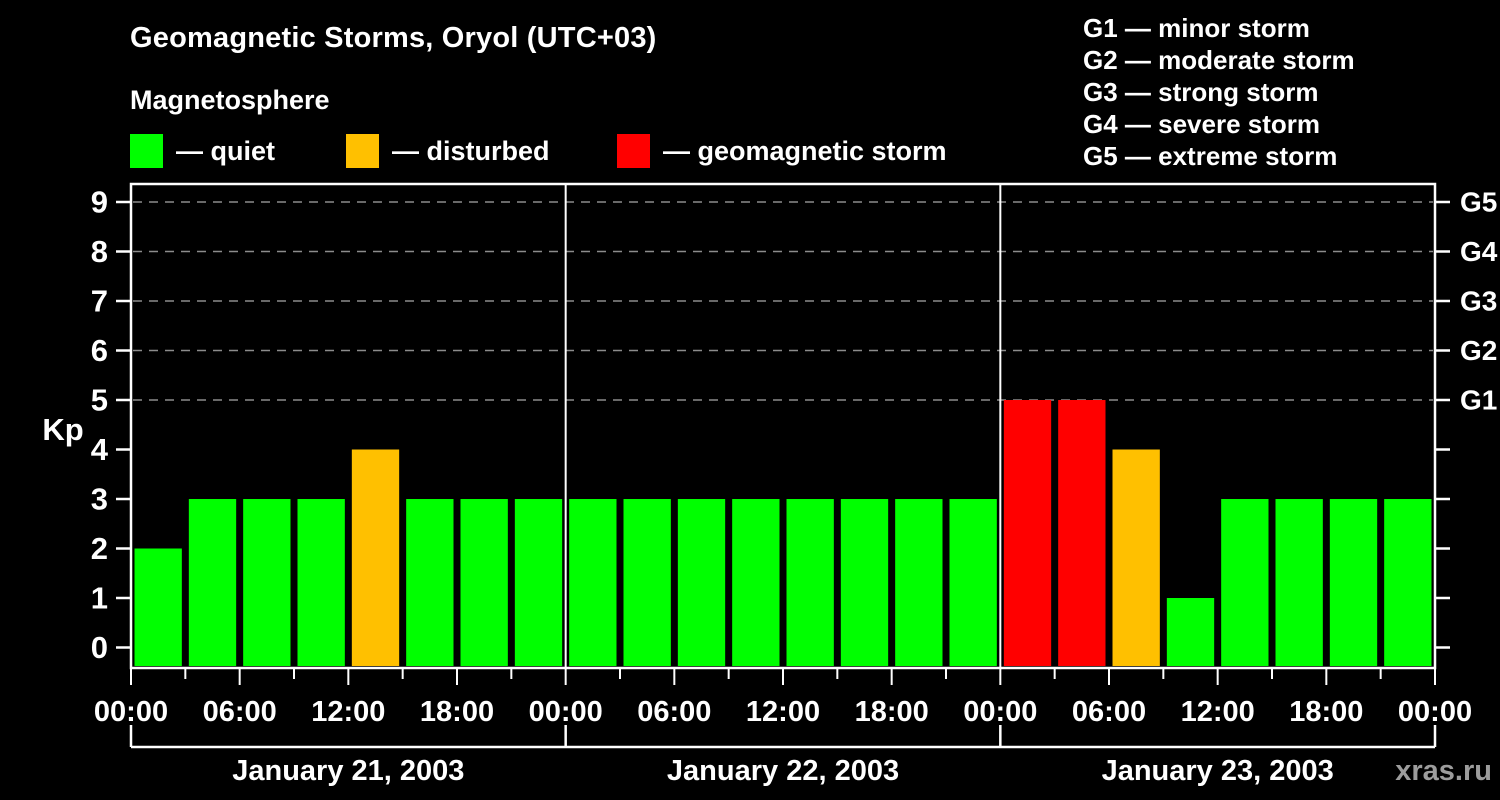 The width and height of the screenshot is (1500, 800). Describe the element at coordinates (99, 202) in the screenshot. I see `y-axis-label-9: 9` at that location.